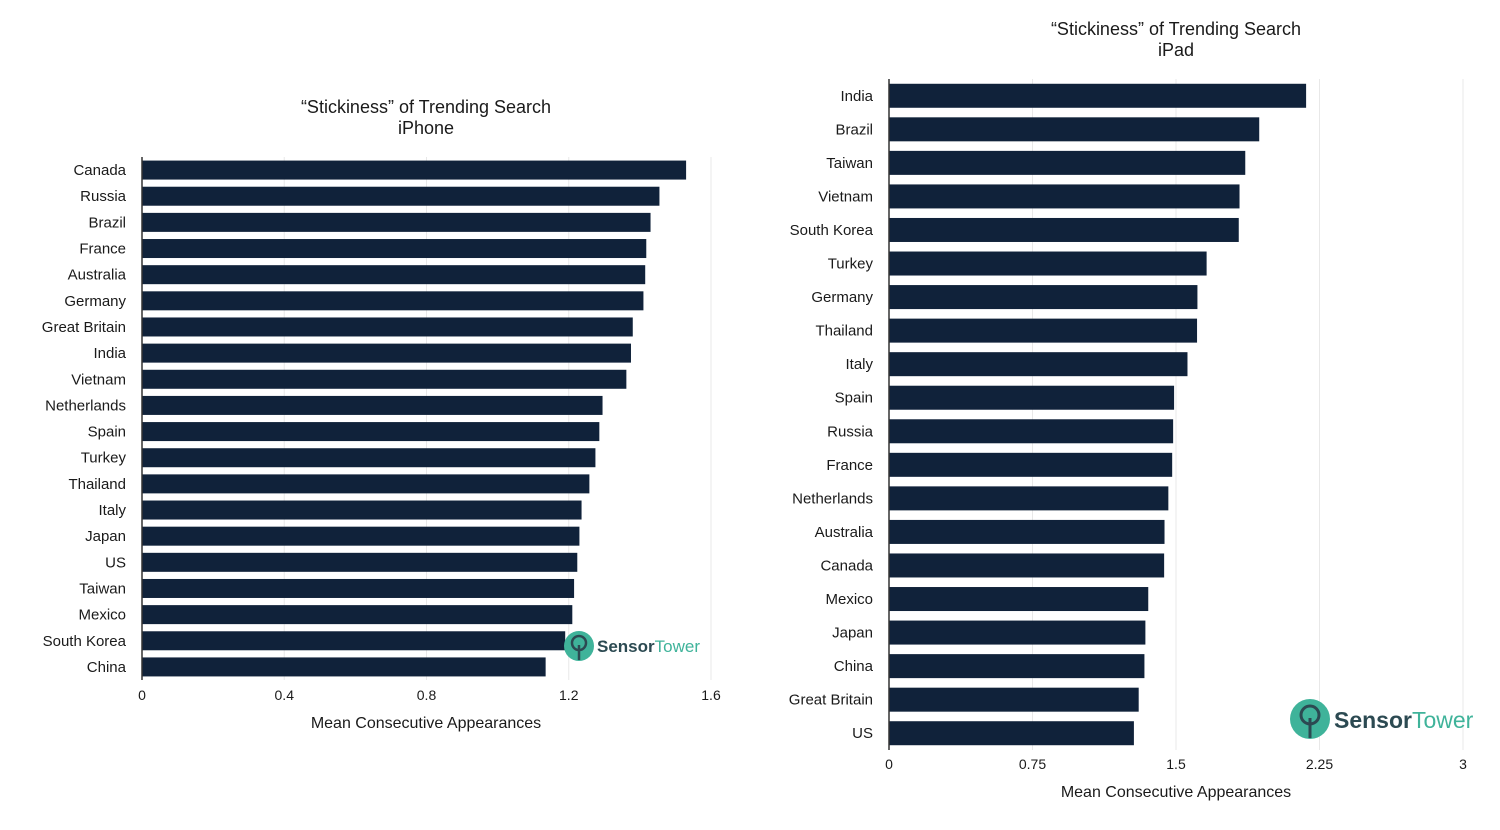 The image size is (1500, 830). What do you see at coordinates (831, 700) in the screenshot?
I see `ipad-category-label: Great Britain` at bounding box center [831, 700].